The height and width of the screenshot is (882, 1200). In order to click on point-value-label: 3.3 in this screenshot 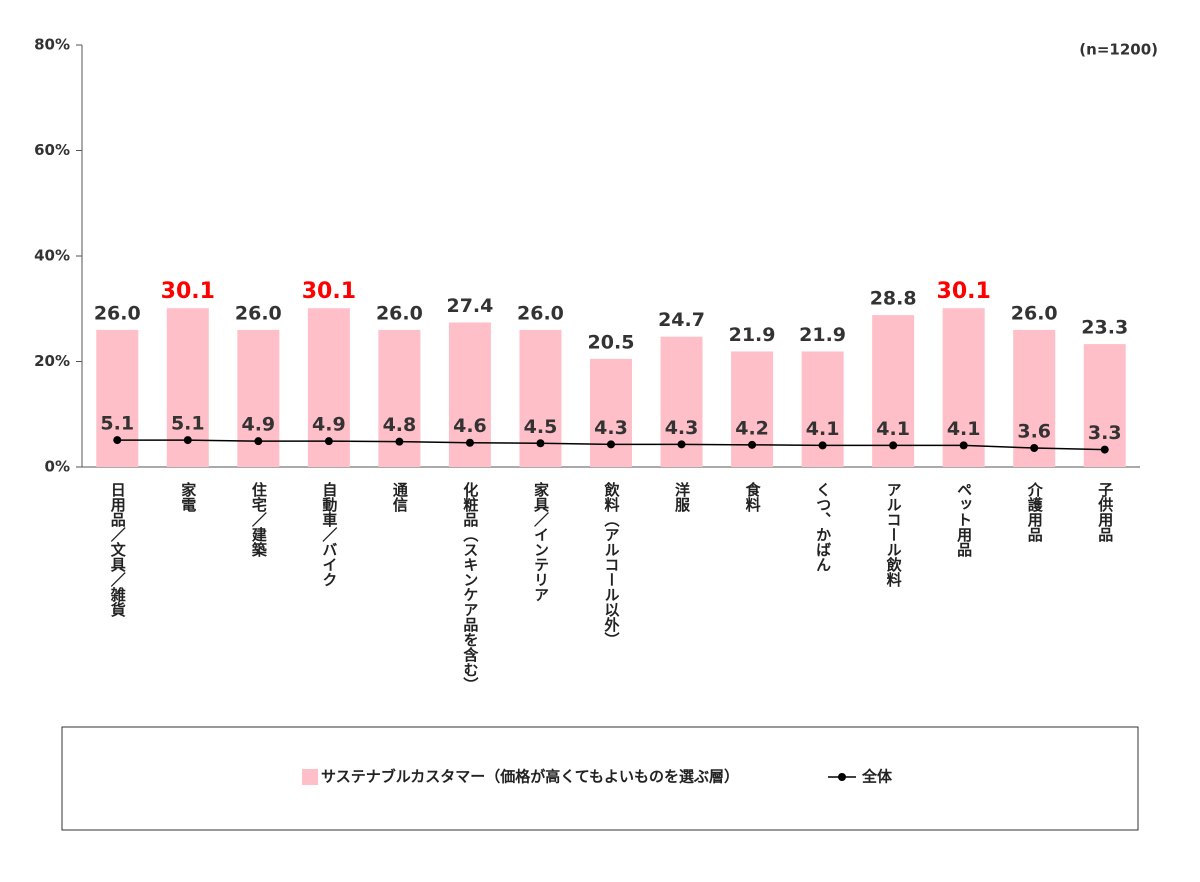, I will do `click(1105, 433)`.